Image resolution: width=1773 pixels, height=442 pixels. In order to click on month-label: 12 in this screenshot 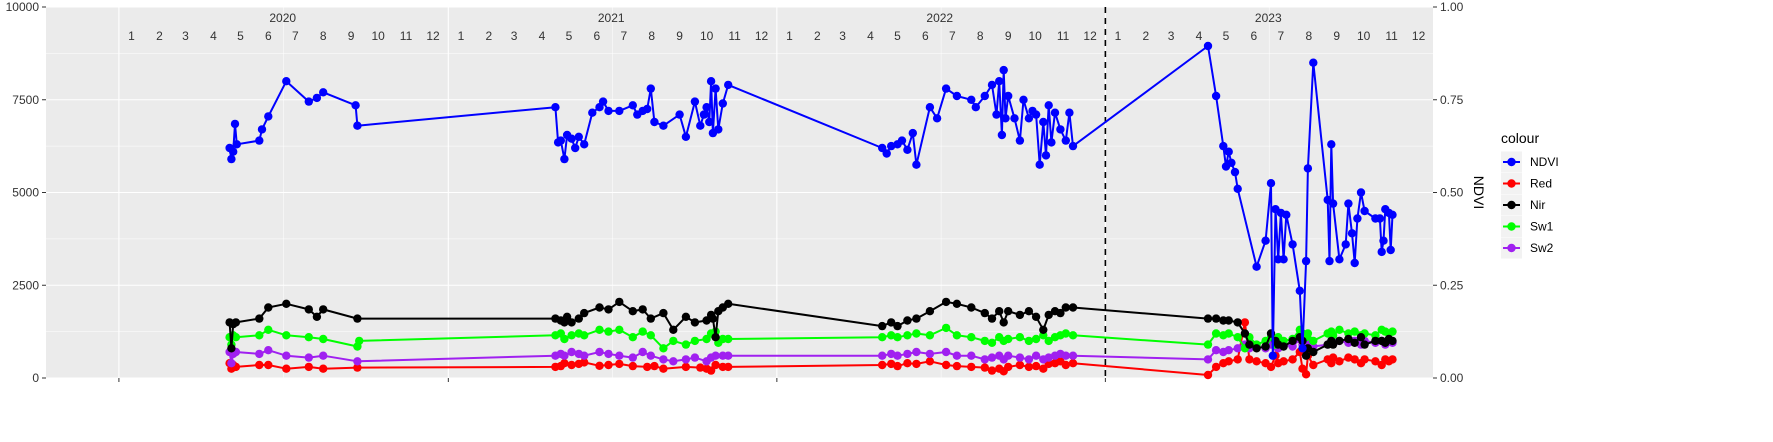, I will do `click(433, 36)`.